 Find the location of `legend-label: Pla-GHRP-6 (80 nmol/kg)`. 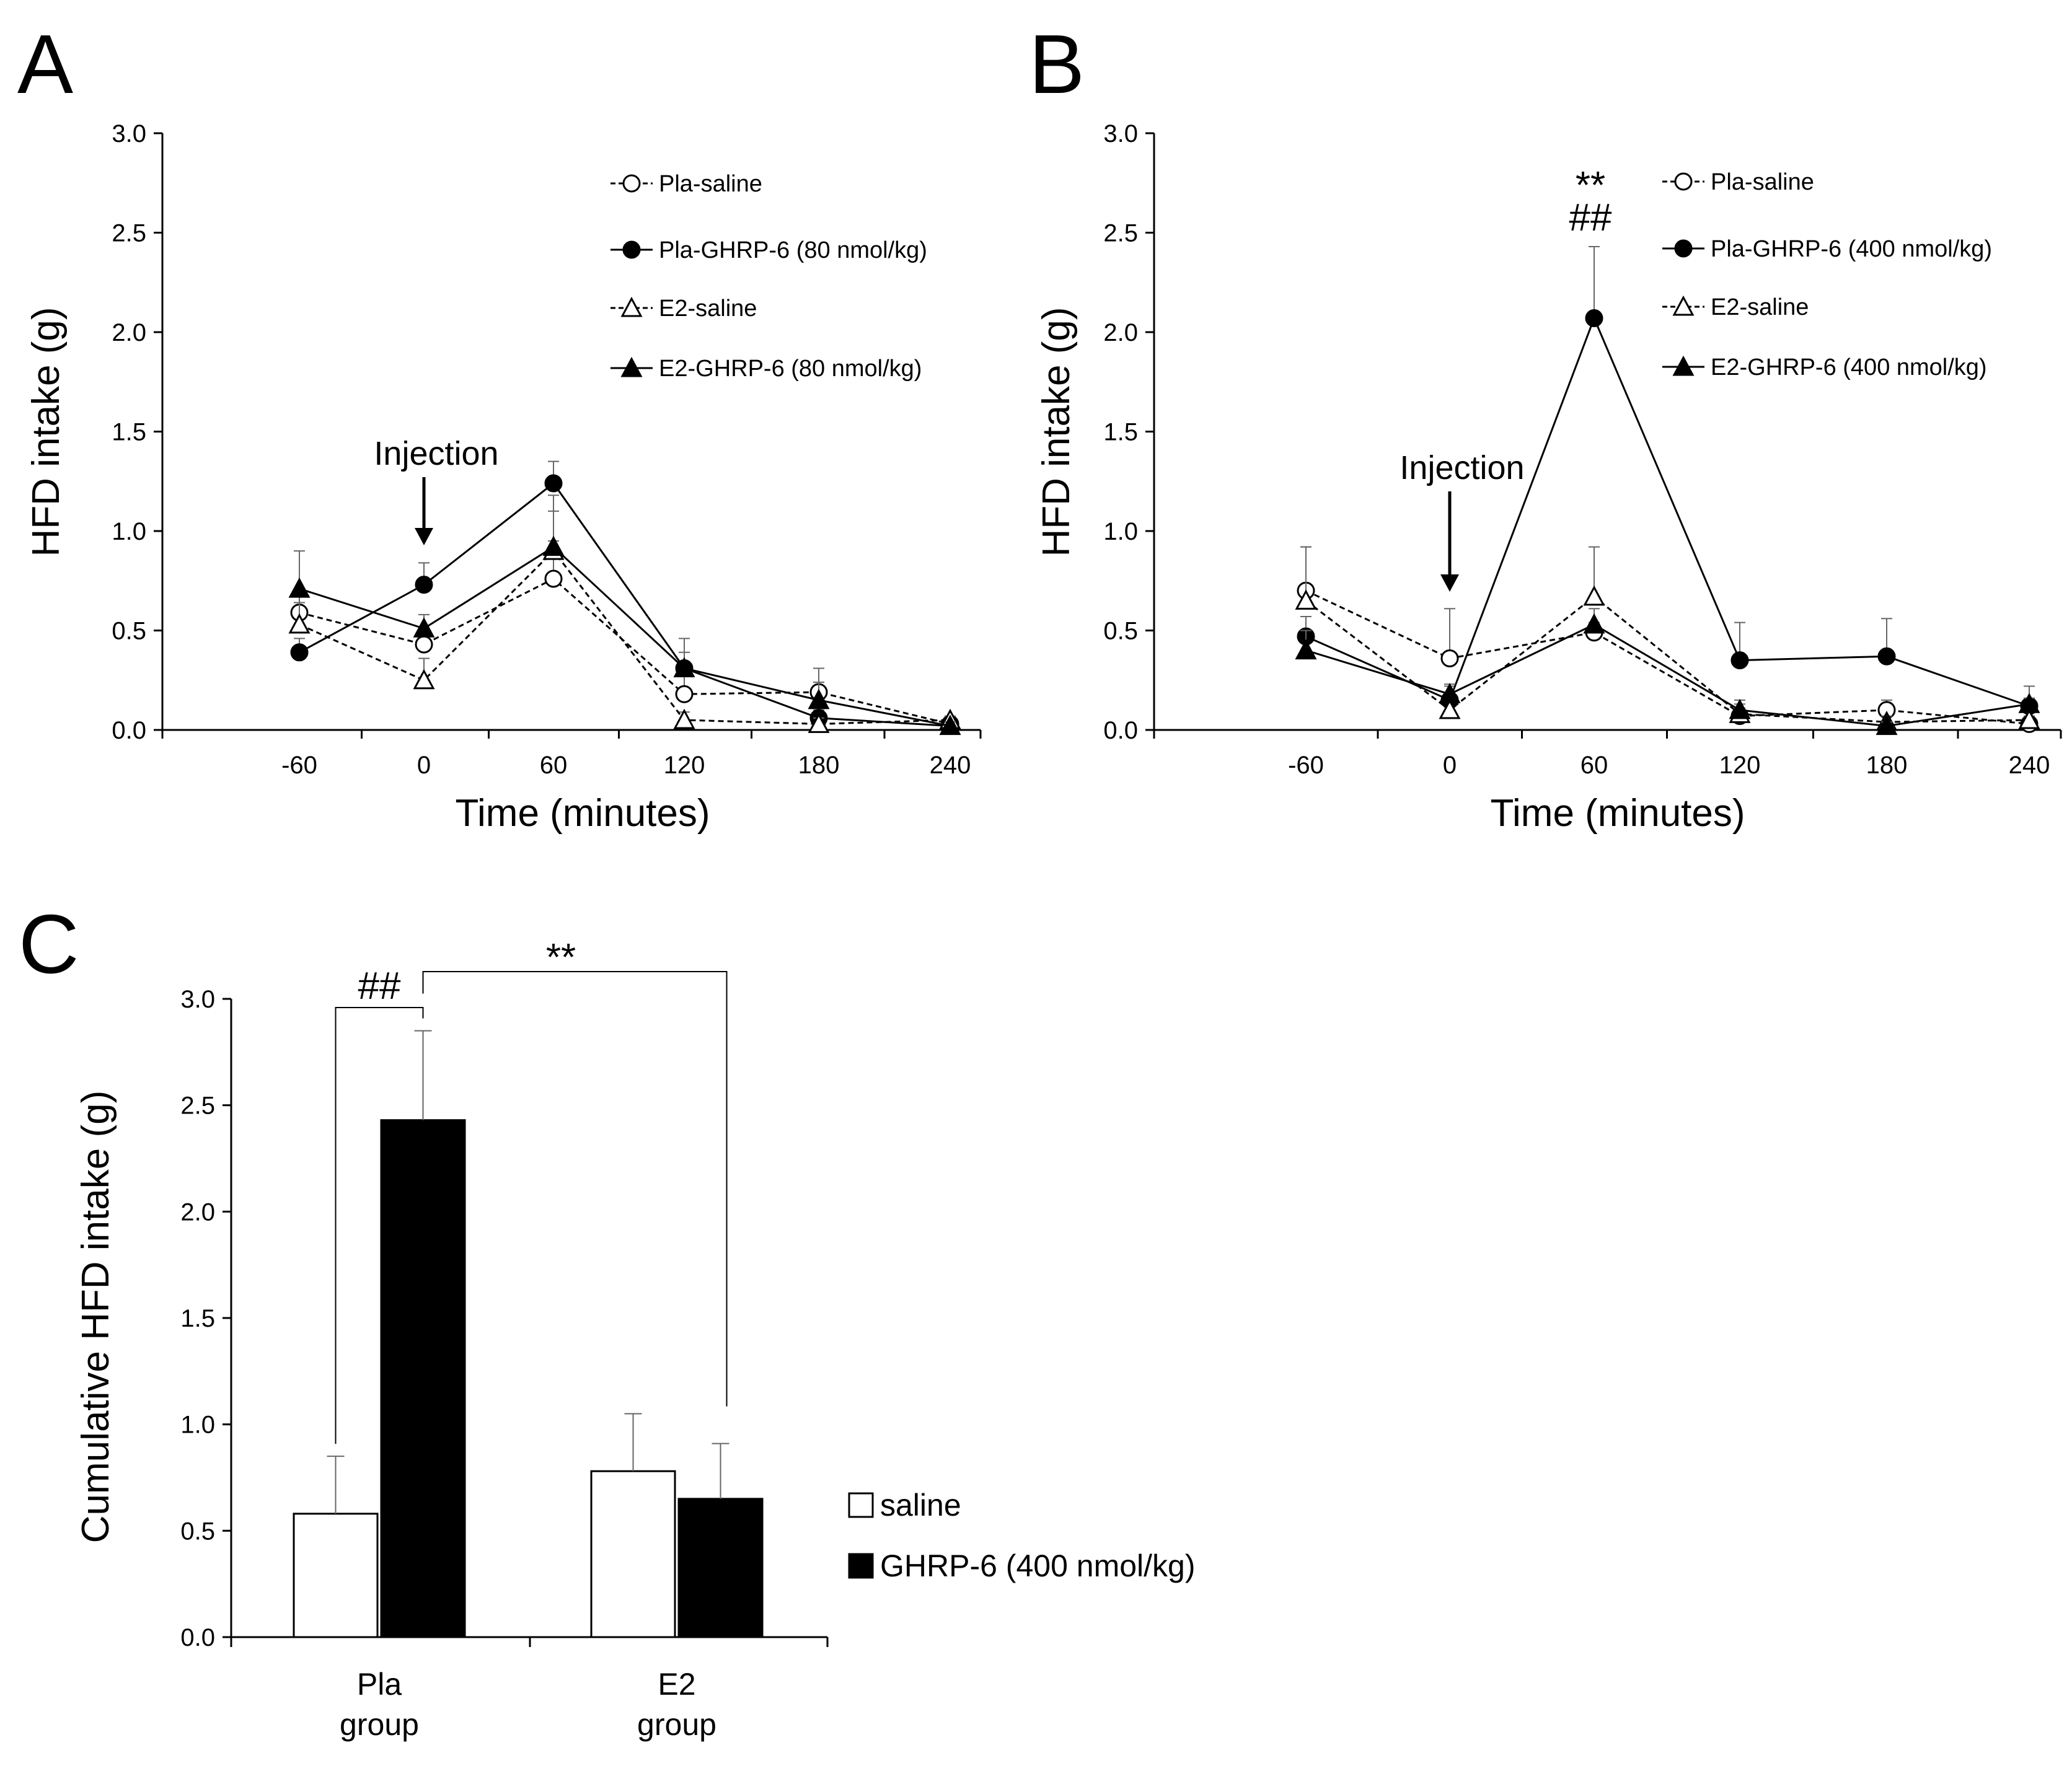

legend-label: Pla-GHRP-6 (80 nmol/kg) is located at coordinates (793, 250).